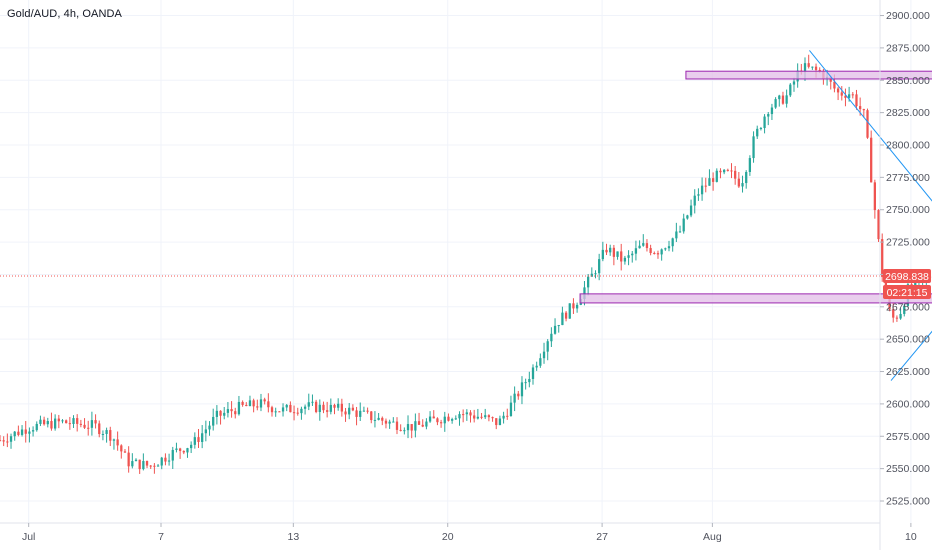  Describe the element at coordinates (908, 113) in the screenshot. I see `y-tick-label: 2825.000` at that location.